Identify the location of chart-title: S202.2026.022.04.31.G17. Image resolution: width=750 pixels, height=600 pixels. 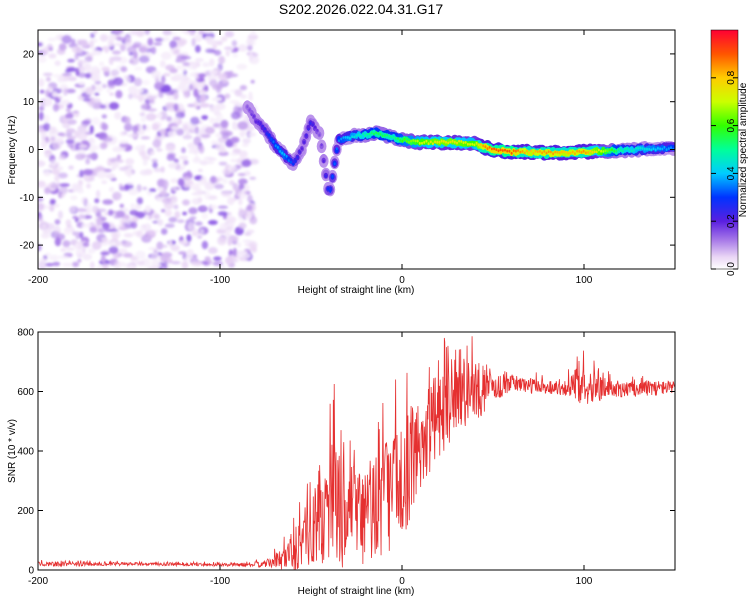
(361, 9).